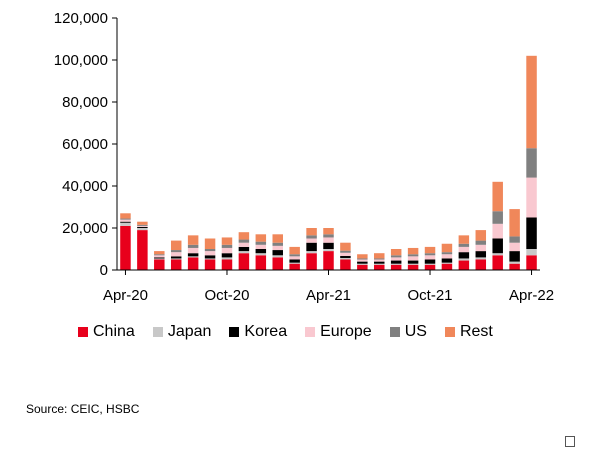 The width and height of the screenshot is (596, 450). What do you see at coordinates (266, 331) in the screenshot?
I see `legend-label: Korea` at bounding box center [266, 331].